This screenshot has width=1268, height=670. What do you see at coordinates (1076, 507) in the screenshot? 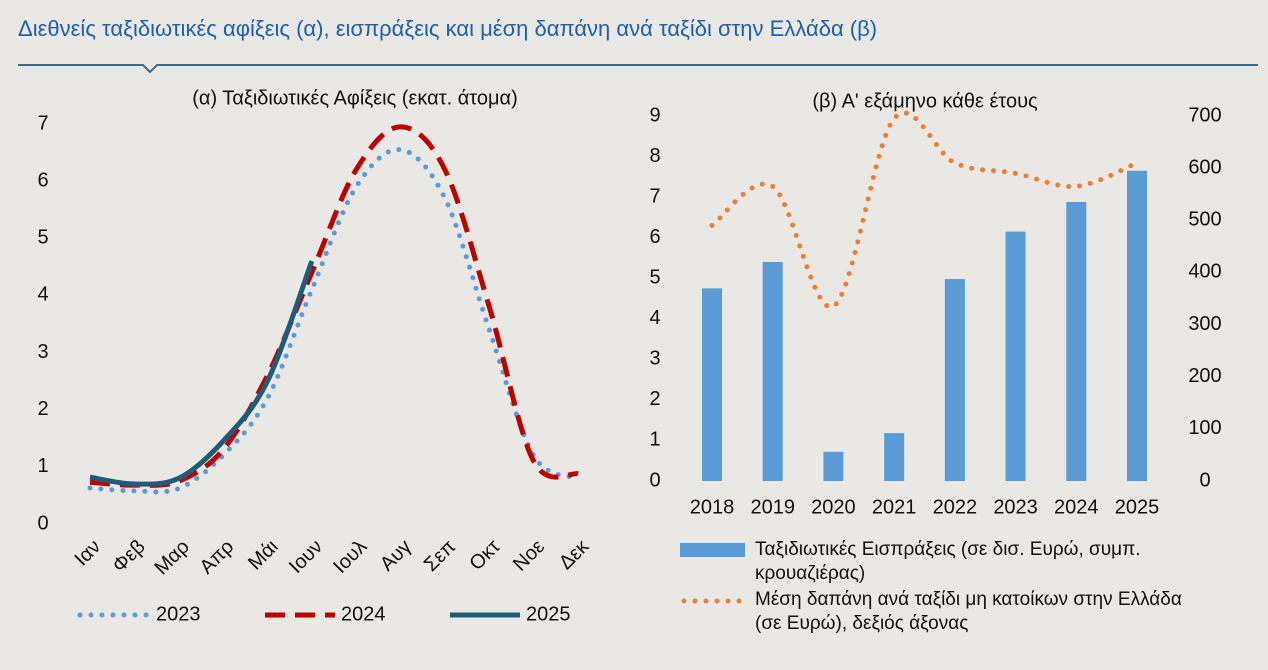
I see `x-tick-label: 2024` at bounding box center [1076, 507].